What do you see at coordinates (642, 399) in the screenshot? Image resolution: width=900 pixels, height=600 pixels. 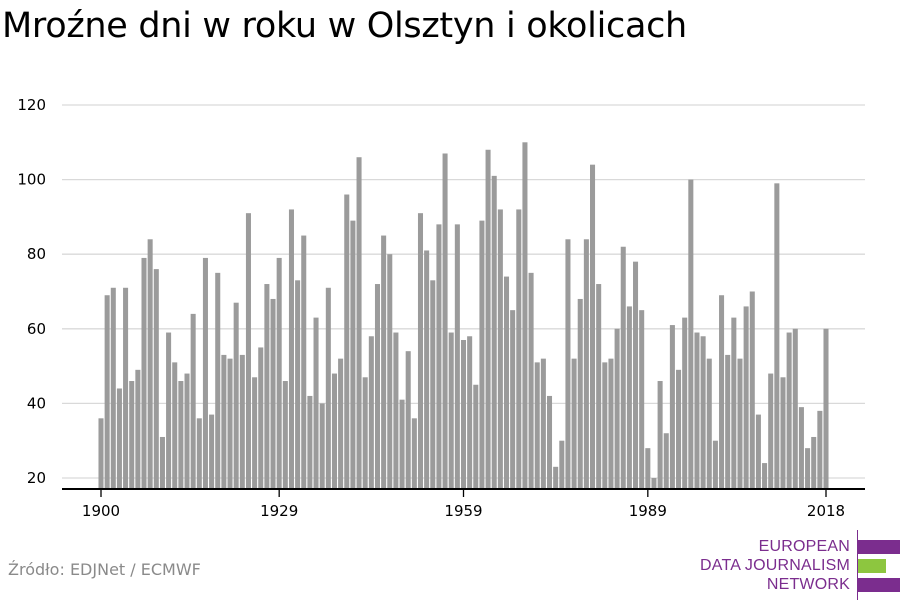 I see `bar-1988` at bounding box center [642, 399].